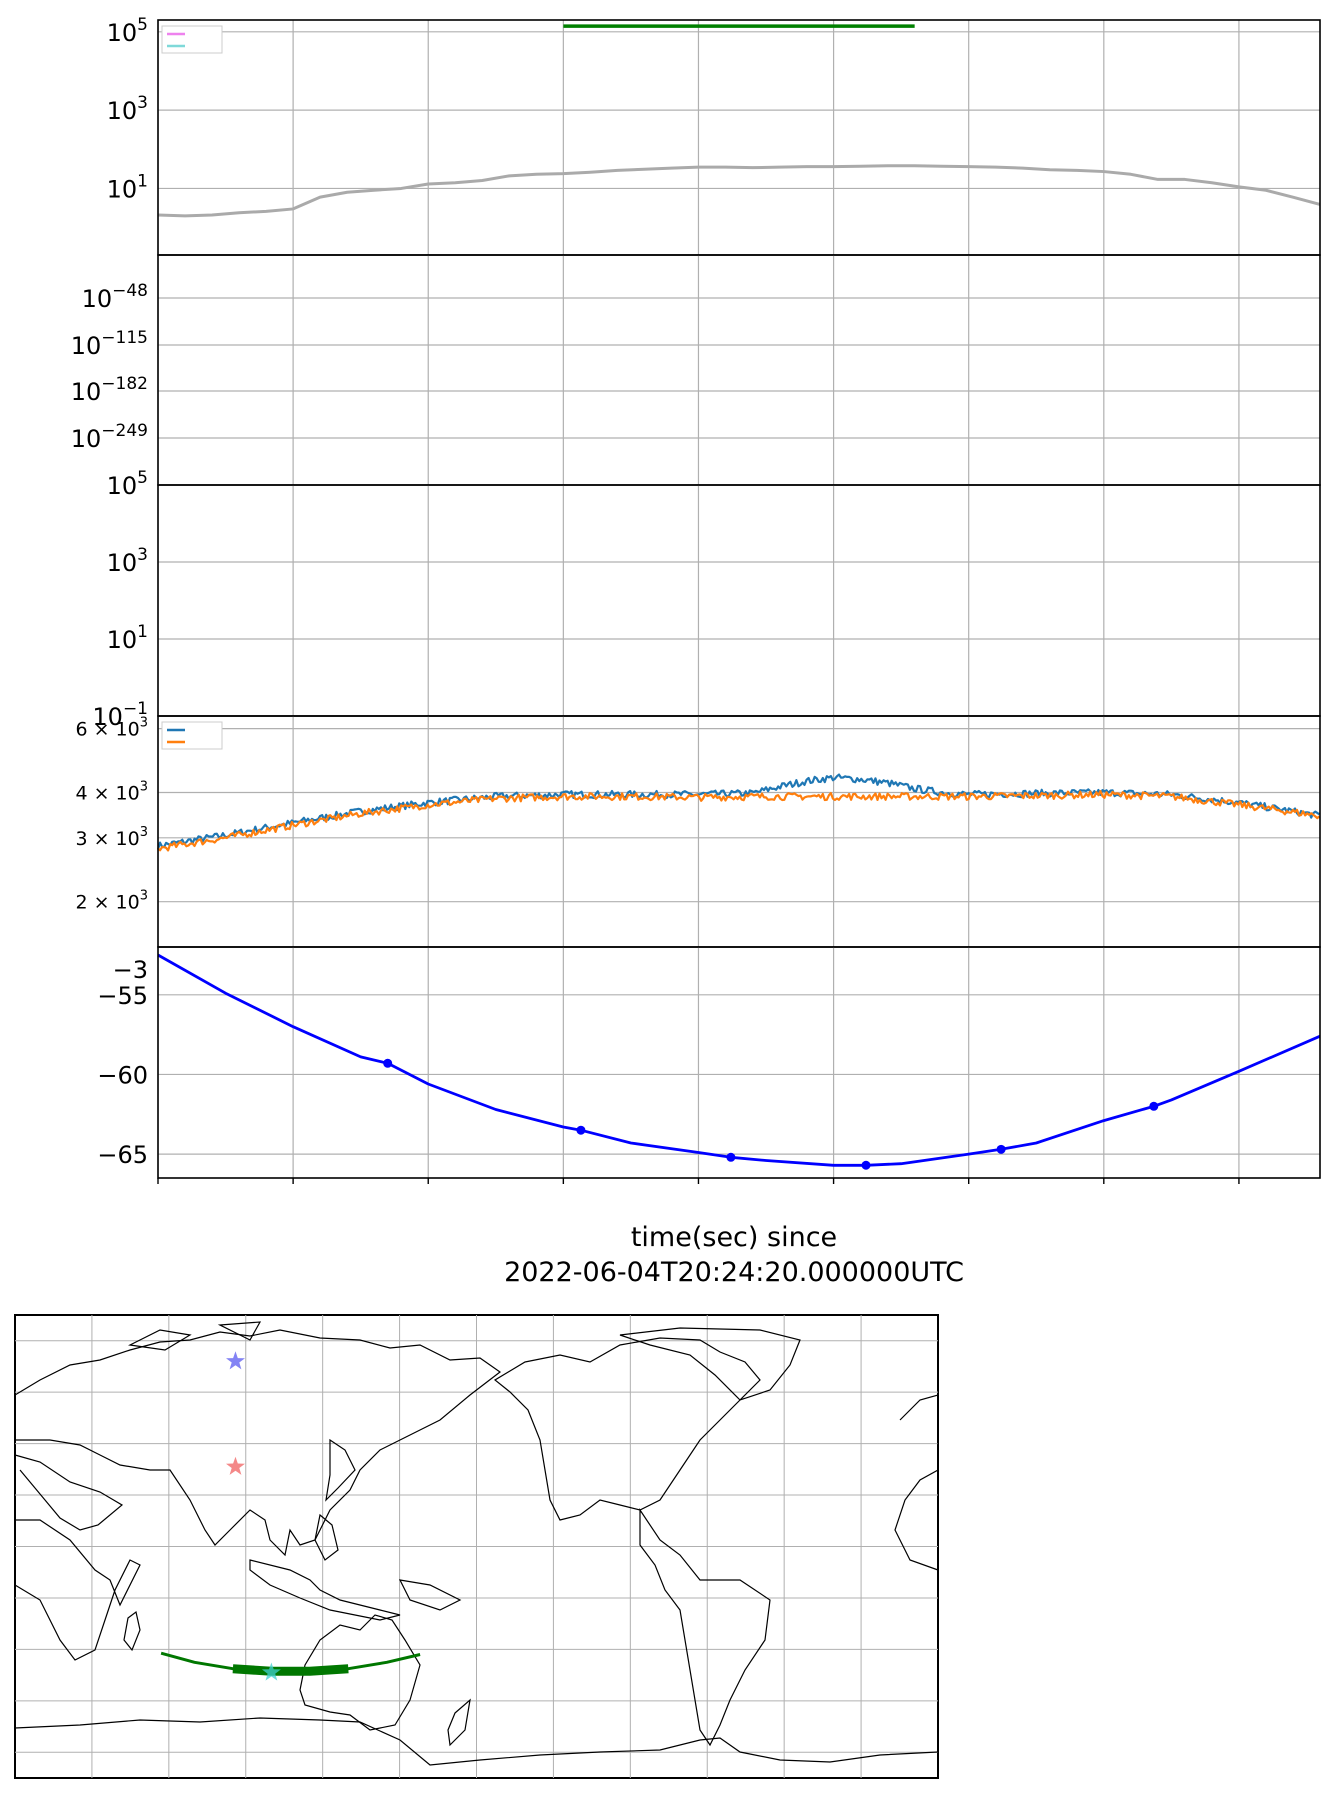  What do you see at coordinates (271, 1671) in the screenshot?
I see `star-cyan-icon` at bounding box center [271, 1671].